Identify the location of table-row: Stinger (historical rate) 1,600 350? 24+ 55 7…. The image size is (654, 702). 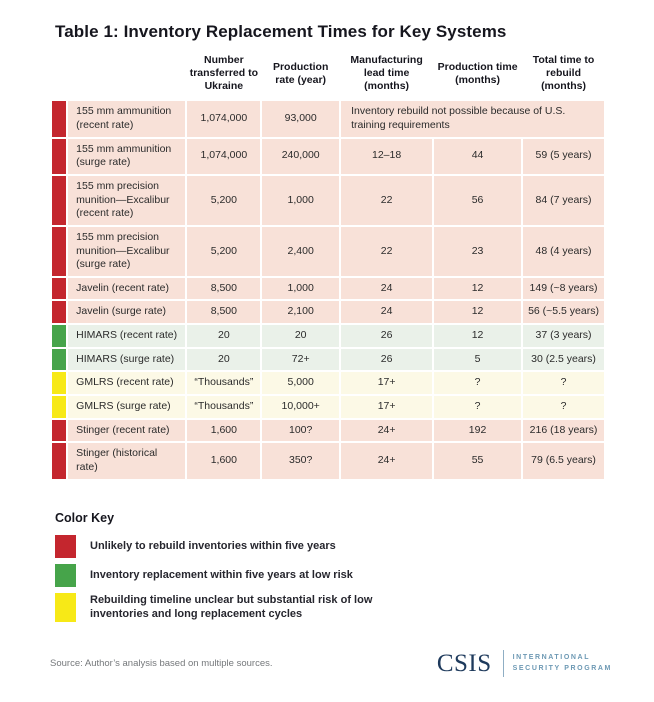
(328, 461).